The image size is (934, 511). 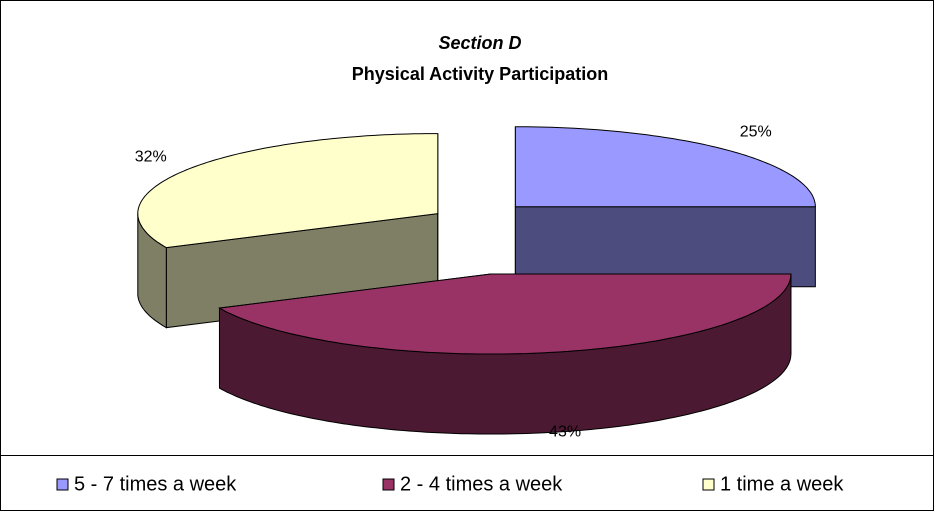 I want to click on legend-label: 5 - 7 times a week, so click(x=155, y=484).